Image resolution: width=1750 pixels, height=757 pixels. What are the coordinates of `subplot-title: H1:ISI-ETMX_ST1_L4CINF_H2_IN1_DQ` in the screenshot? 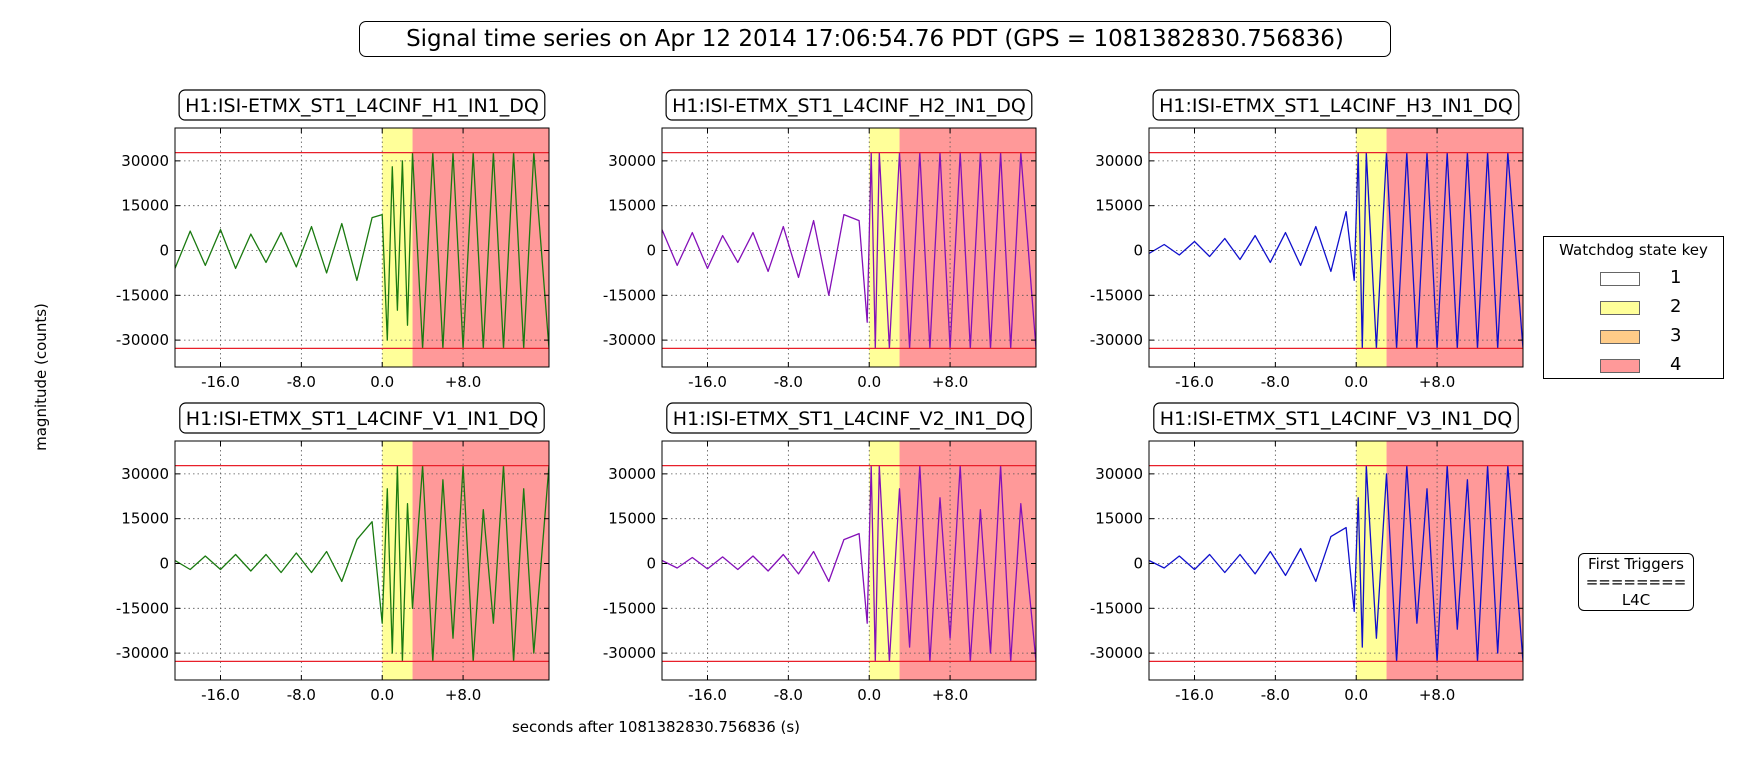 It's located at (849, 106).